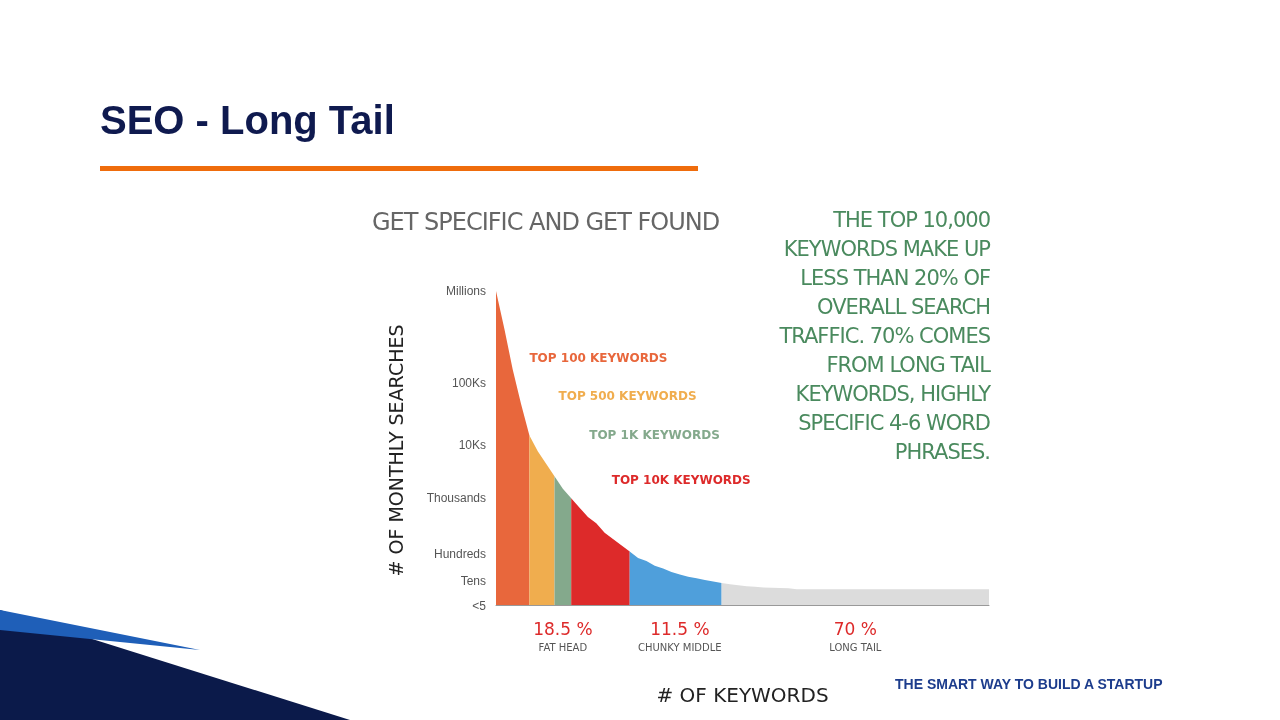  What do you see at coordinates (472, 445) in the screenshot?
I see `text: 10Ks` at bounding box center [472, 445].